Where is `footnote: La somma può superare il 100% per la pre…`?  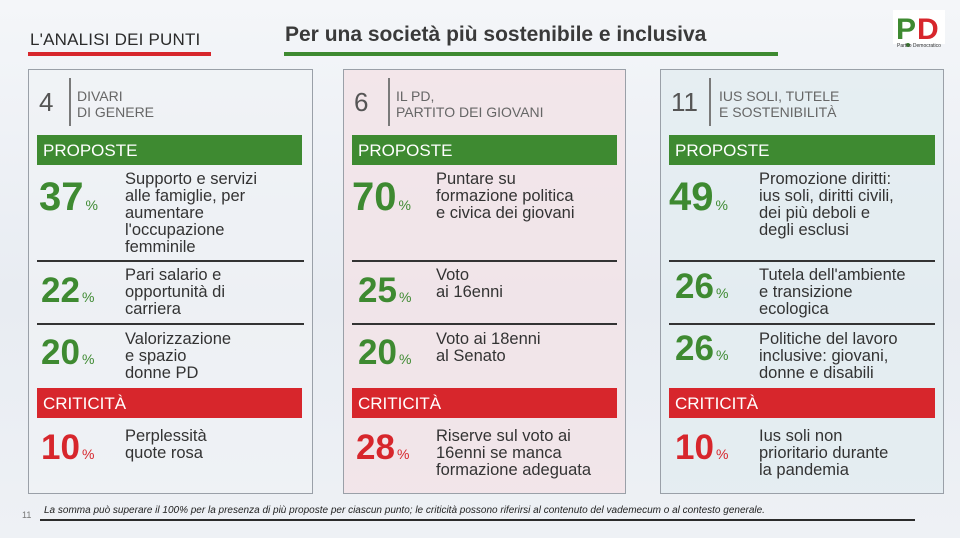 footnote: La somma può superare il 100% per la pre… is located at coordinates (404, 510).